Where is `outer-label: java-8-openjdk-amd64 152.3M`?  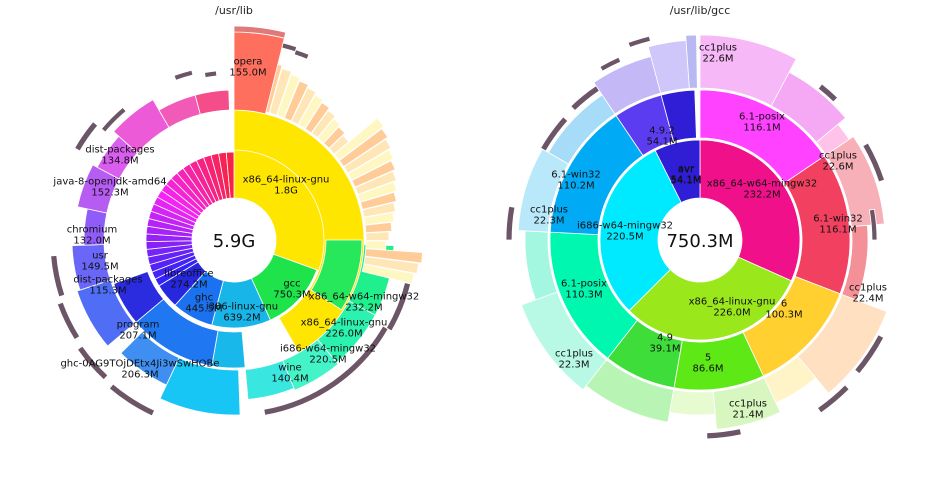 outer-label: java-8-openjdk-amd64 152.3M is located at coordinates (109, 188).